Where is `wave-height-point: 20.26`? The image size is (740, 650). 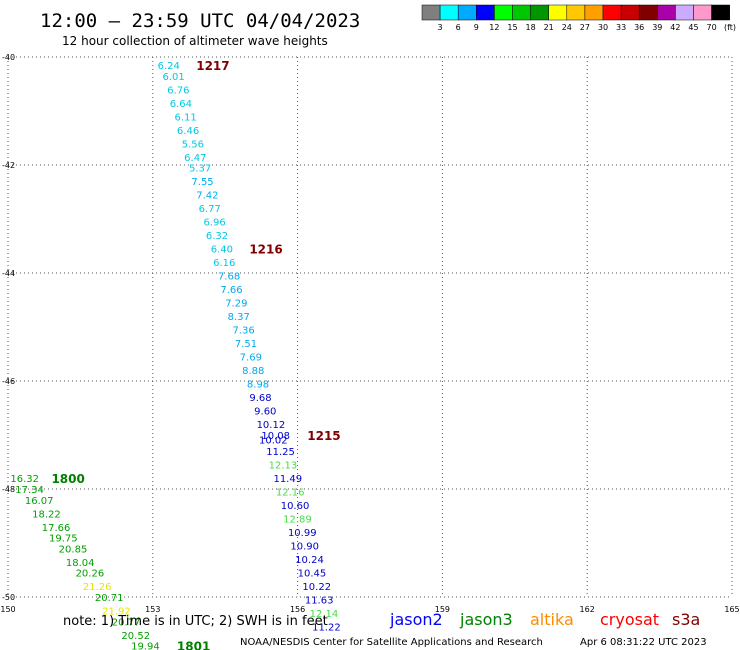
wave-height-point: 20.26 is located at coordinates (90, 574).